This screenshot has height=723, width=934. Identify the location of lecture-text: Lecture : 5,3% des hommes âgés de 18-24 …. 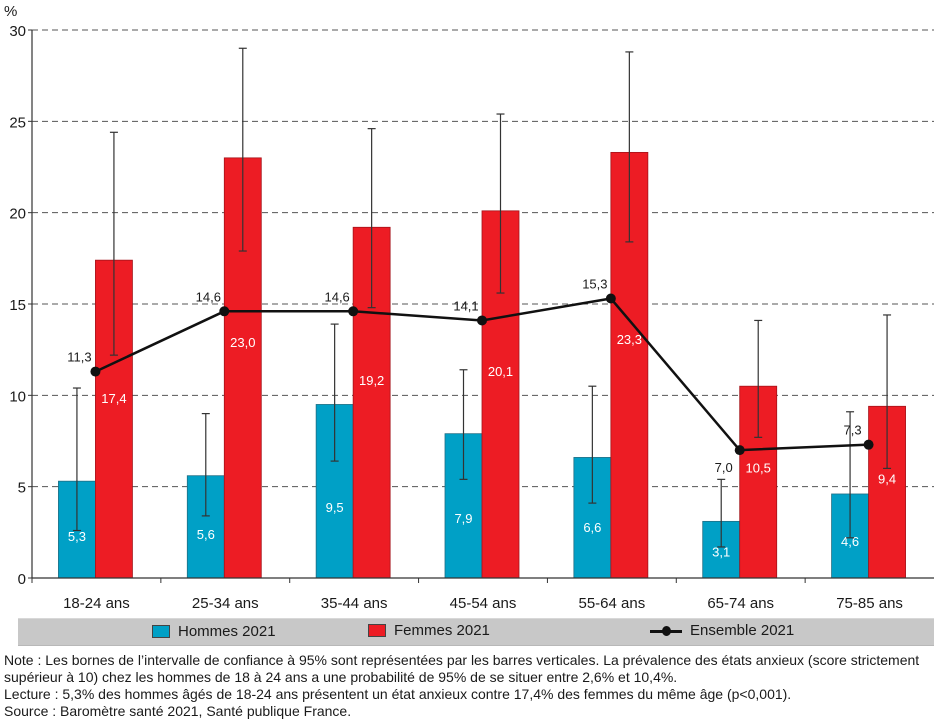
(398, 694).